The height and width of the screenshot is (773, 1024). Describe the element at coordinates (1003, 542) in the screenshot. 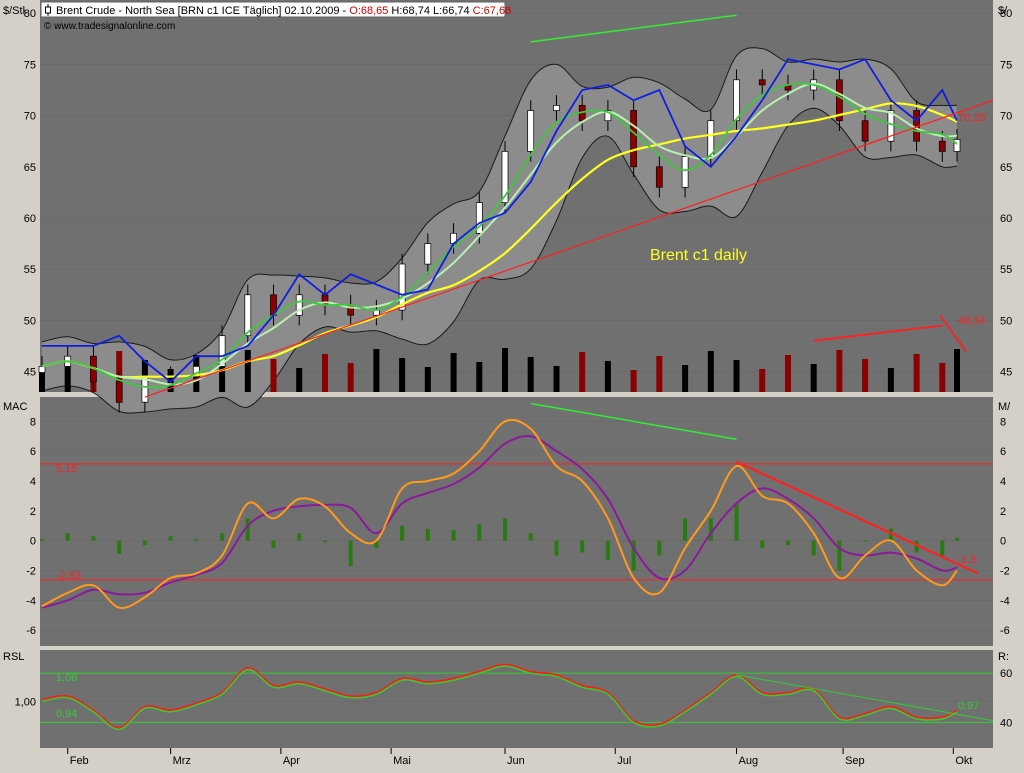

I see `macd-tick-label-right: 0` at that location.